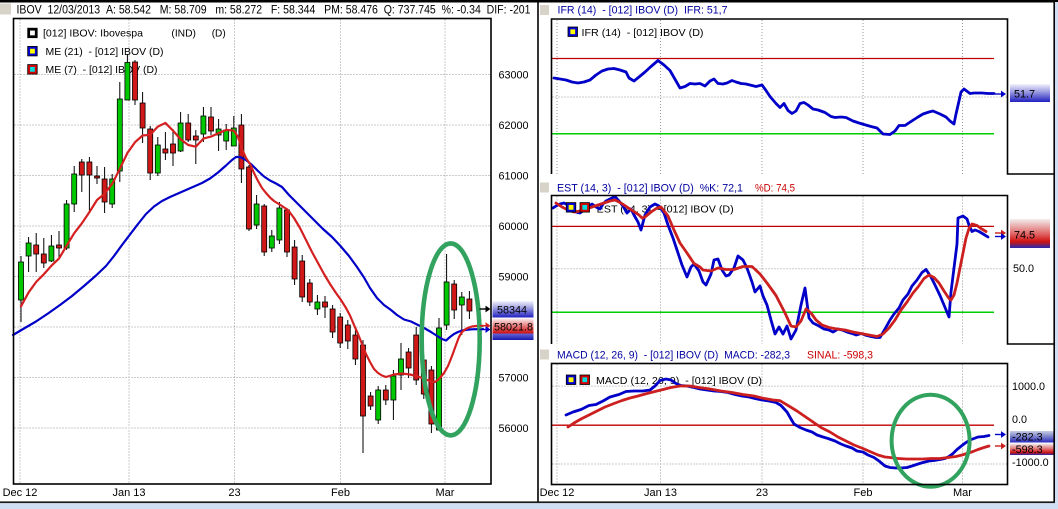  I want to click on svg-text: 50.0, so click(1023, 269).